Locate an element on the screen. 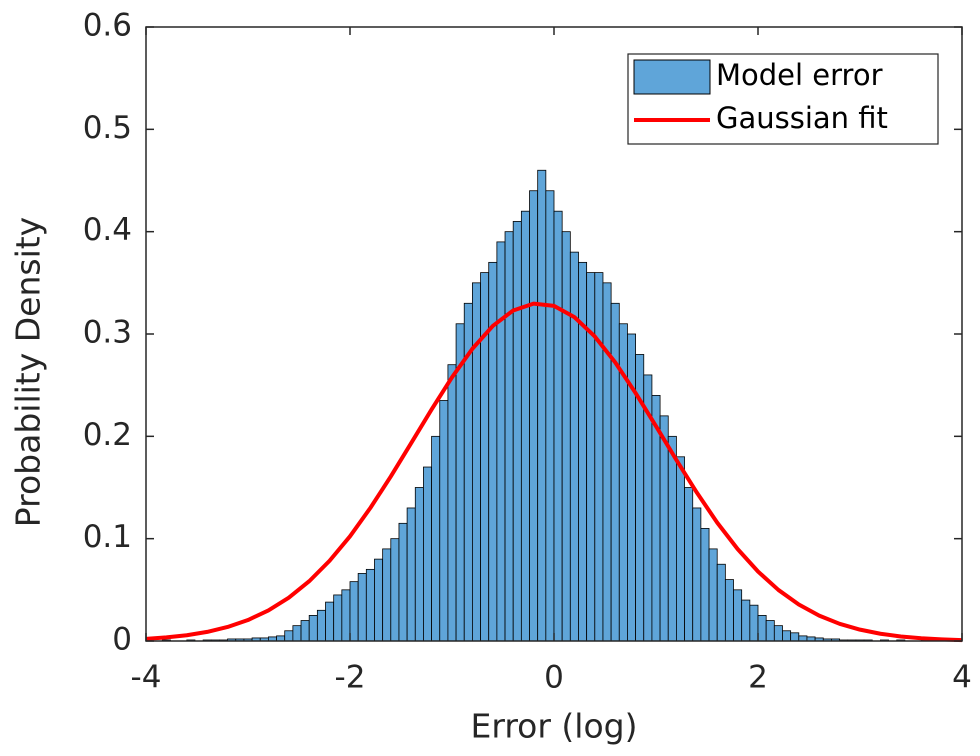 This screenshot has height=756, width=980. y-tick-label: 0.5 is located at coordinates (107, 128).